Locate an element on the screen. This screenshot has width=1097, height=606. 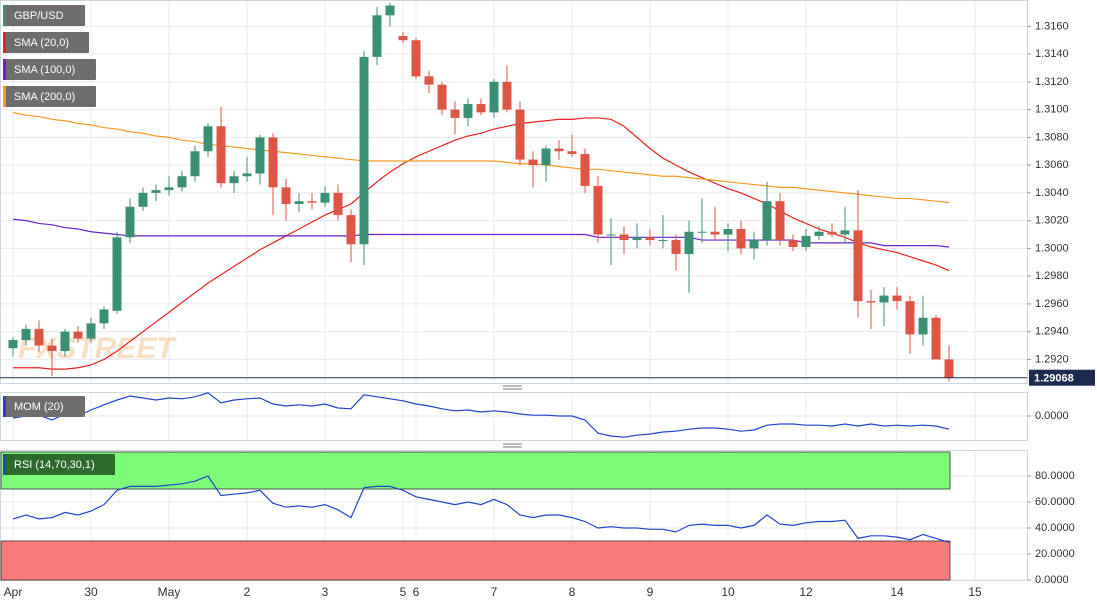
y-tick-label: 1.3060 is located at coordinates (1052, 165).